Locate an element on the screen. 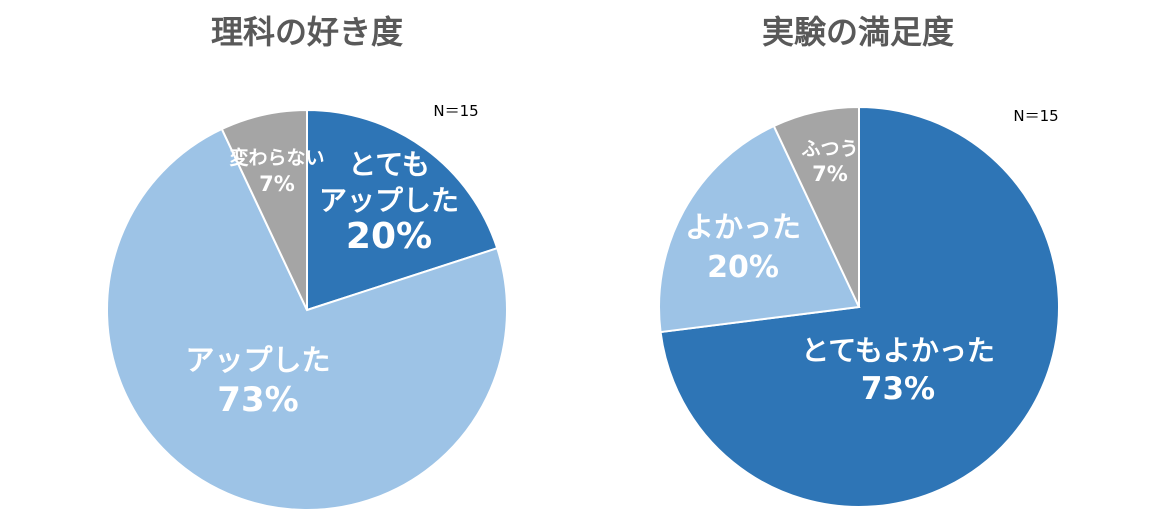 The width and height of the screenshot is (1156, 529). slice-label: アップした 73% is located at coordinates (257, 381).